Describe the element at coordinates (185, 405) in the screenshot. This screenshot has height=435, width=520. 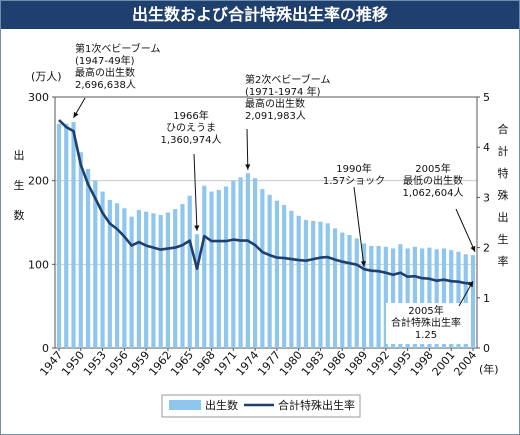
I see `legend-bar-swatch` at that location.